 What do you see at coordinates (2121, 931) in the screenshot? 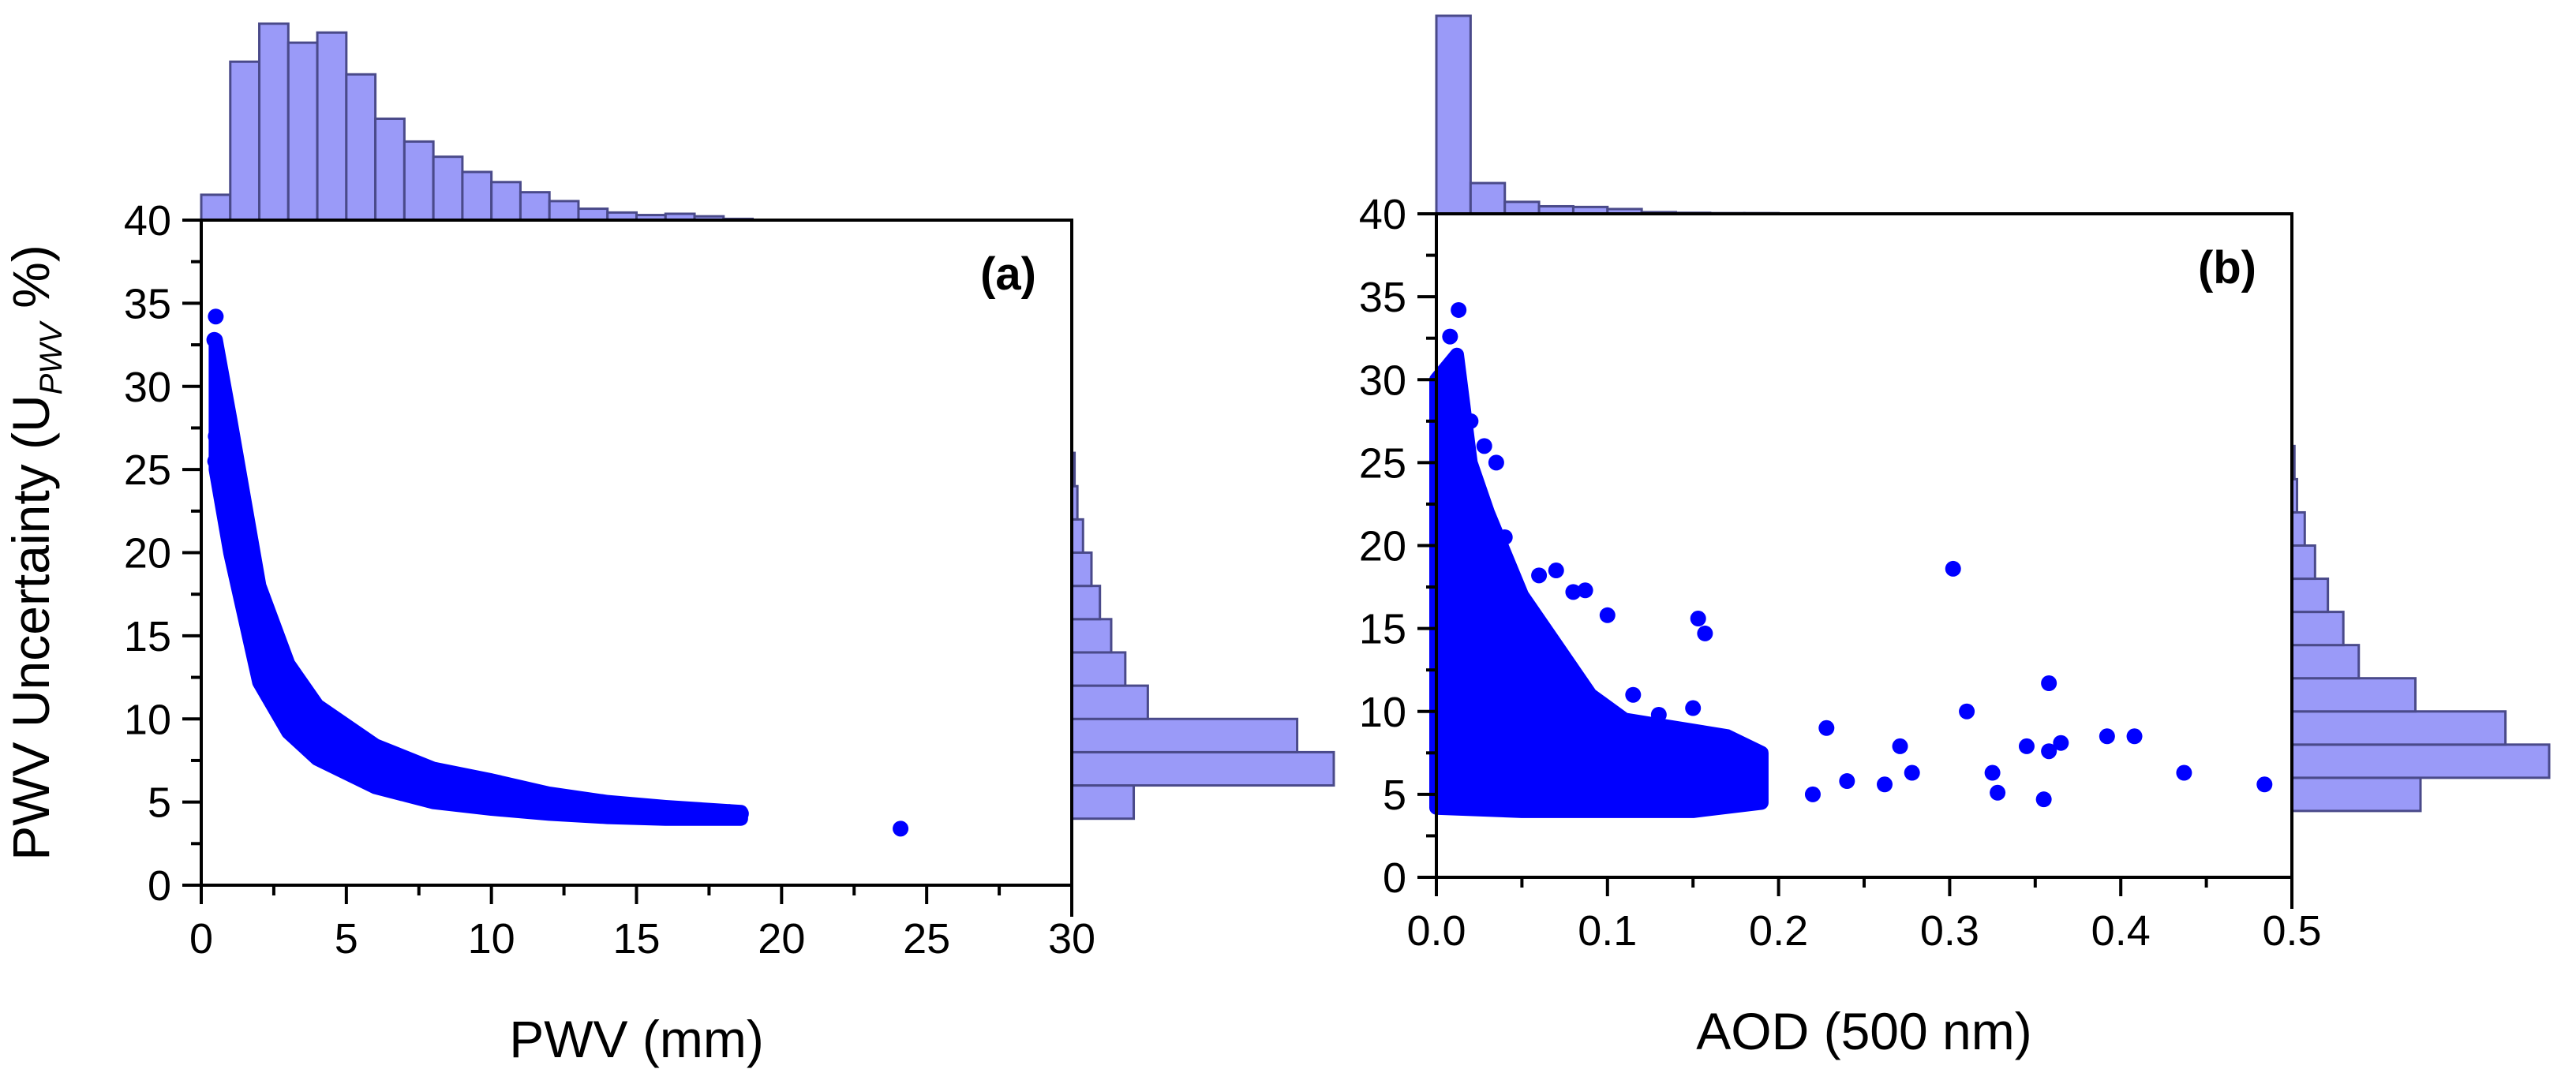
I see `x-tick-label: 0.4` at bounding box center [2121, 931].